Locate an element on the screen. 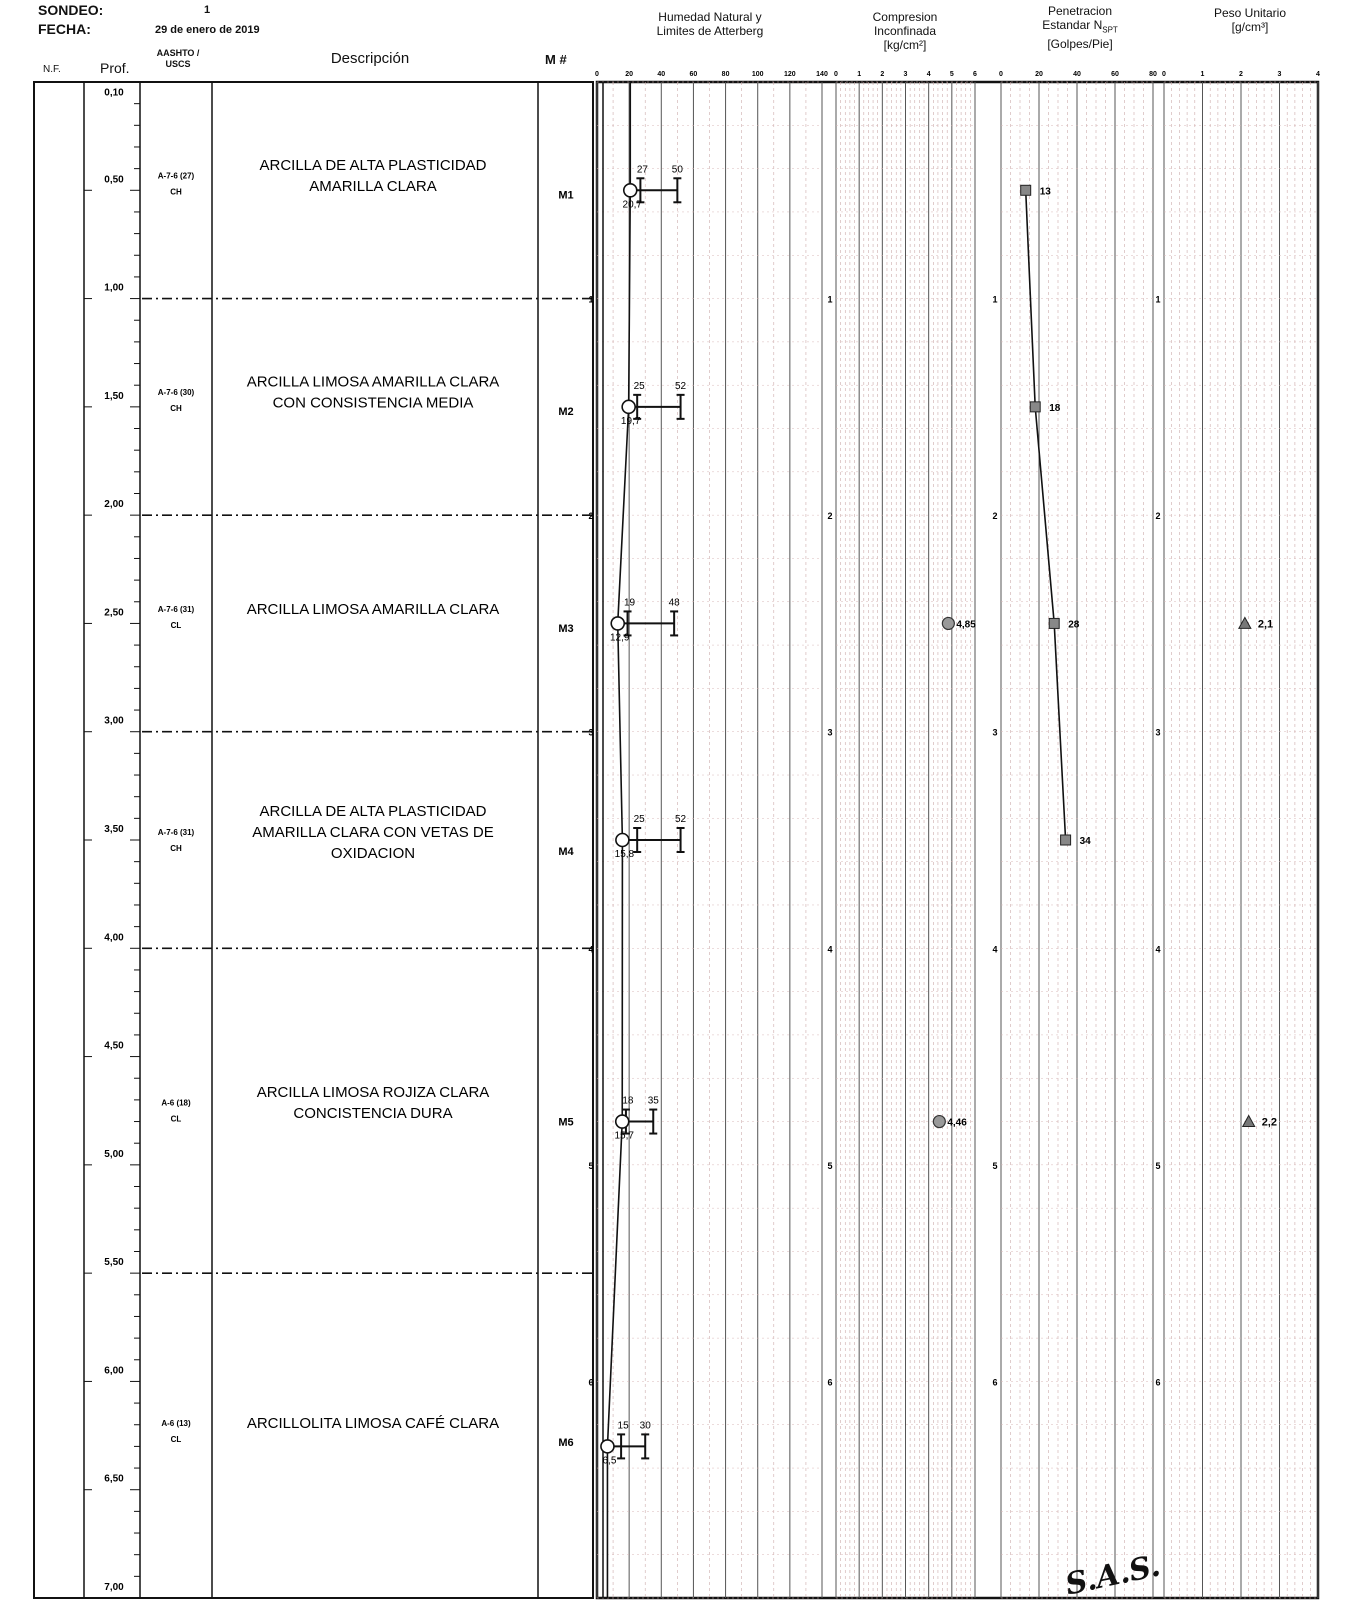  humedad-x-tick: 0 is located at coordinates (597, 74).